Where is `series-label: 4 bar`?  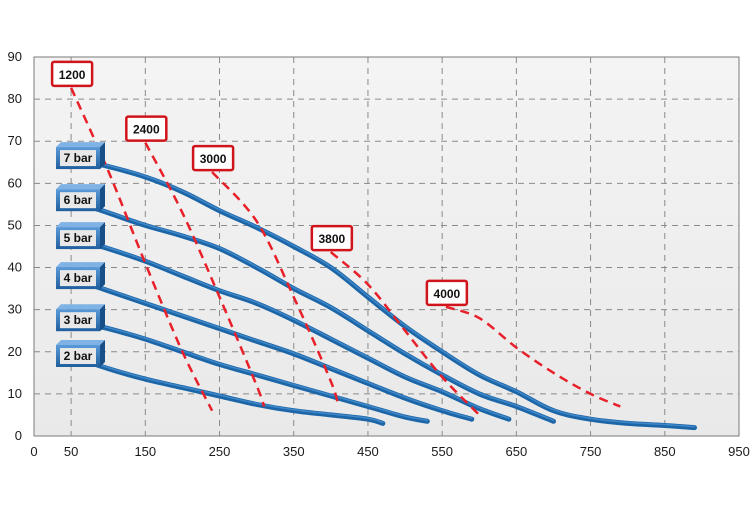 series-label: 4 bar is located at coordinates (78, 278).